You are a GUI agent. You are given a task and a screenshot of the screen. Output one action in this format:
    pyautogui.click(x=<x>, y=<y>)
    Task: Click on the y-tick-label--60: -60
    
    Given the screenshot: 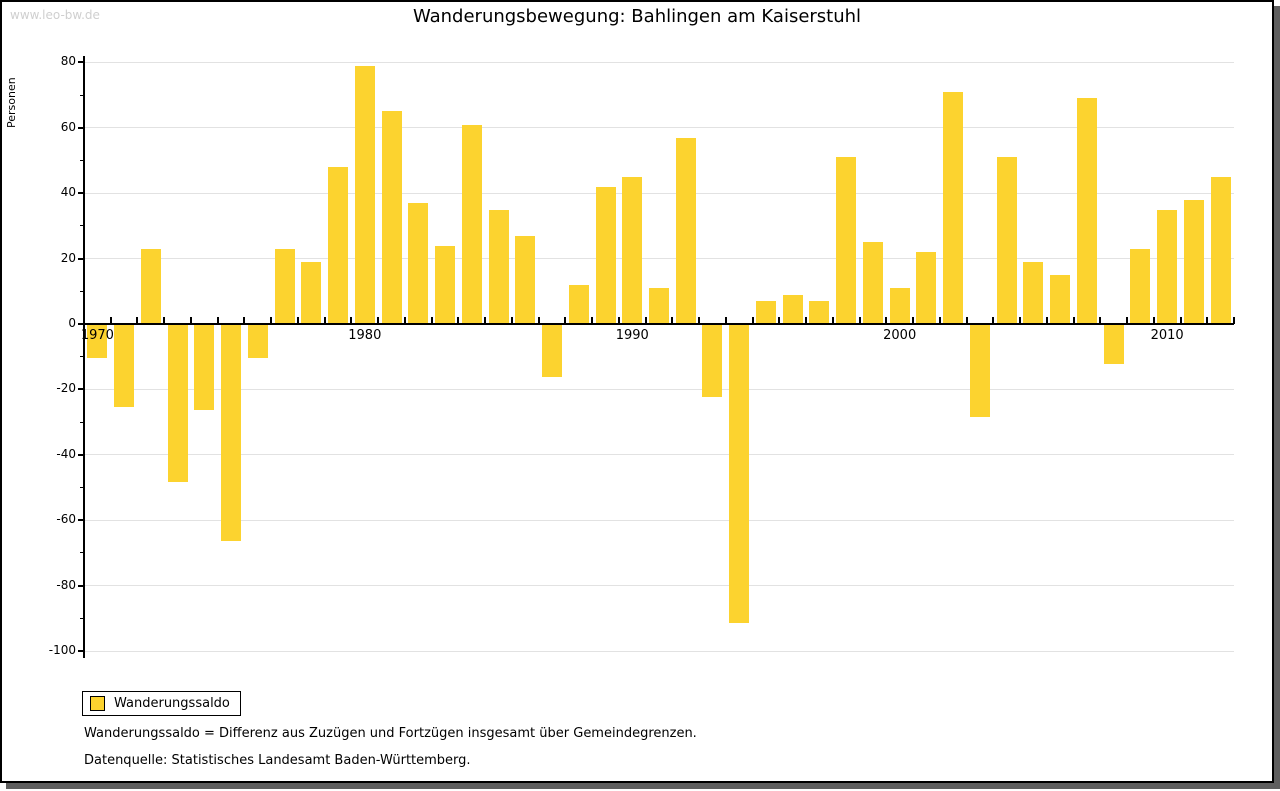 What is the action you would take?
    pyautogui.click(x=66, y=519)
    